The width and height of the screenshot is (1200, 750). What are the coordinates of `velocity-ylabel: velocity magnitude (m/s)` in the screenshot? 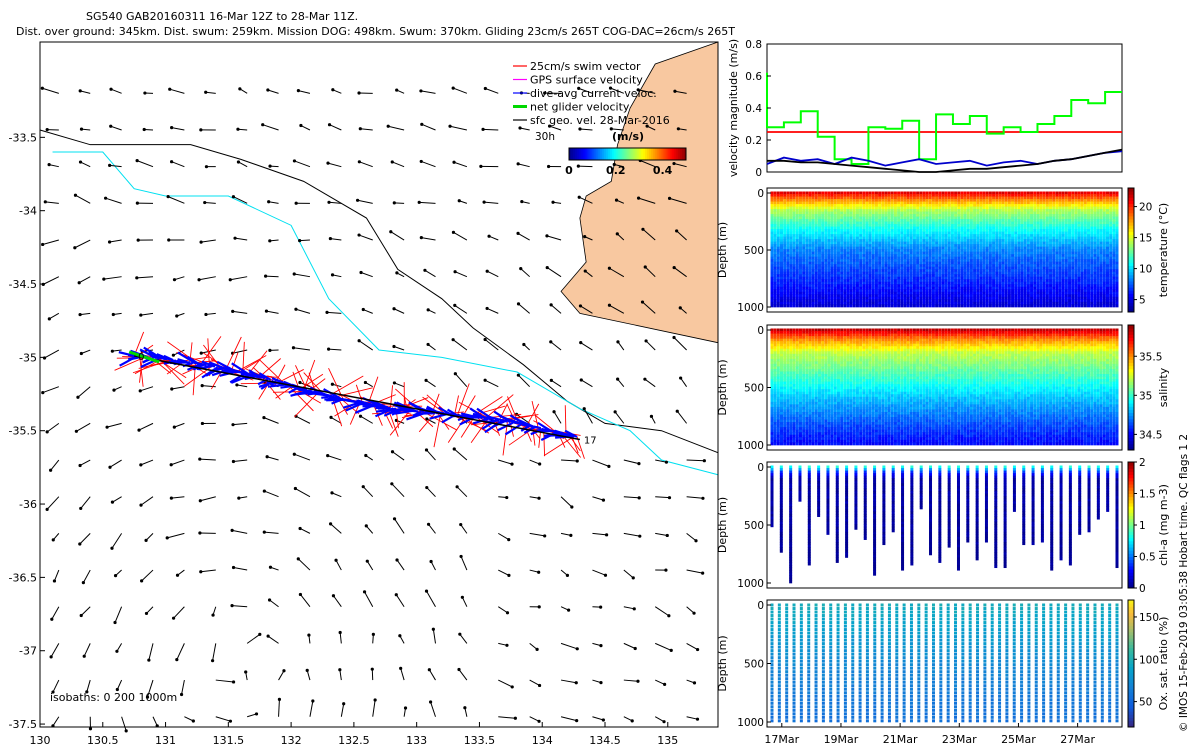 It's located at (733, 108).